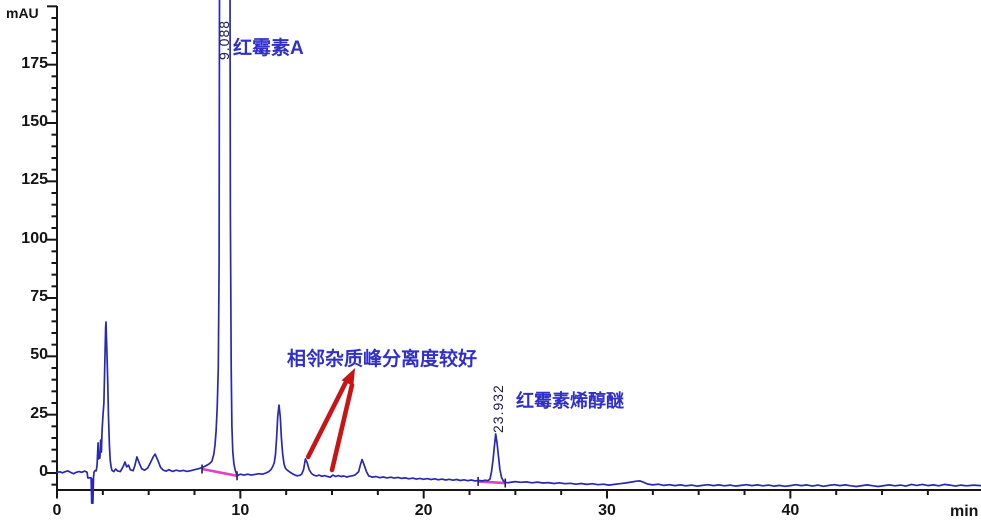 Image resolution: width=981 pixels, height=523 pixels. Describe the element at coordinates (39, 413) in the screenshot. I see `y-tick-label: 25` at that location.